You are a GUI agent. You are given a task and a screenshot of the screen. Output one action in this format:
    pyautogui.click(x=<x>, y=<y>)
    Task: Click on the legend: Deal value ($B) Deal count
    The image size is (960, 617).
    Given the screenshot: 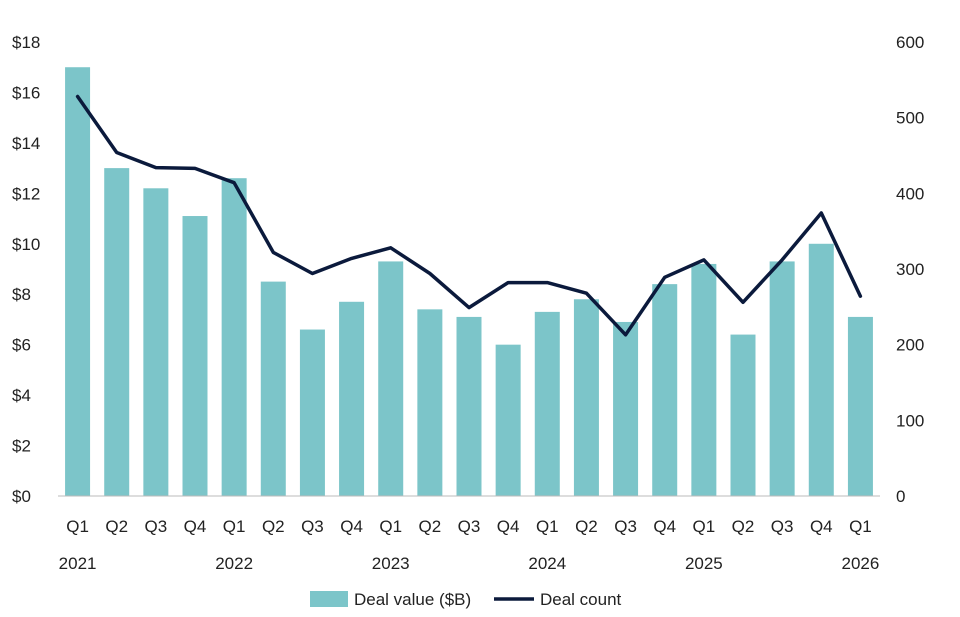 What is the action you would take?
    pyautogui.click(x=466, y=599)
    